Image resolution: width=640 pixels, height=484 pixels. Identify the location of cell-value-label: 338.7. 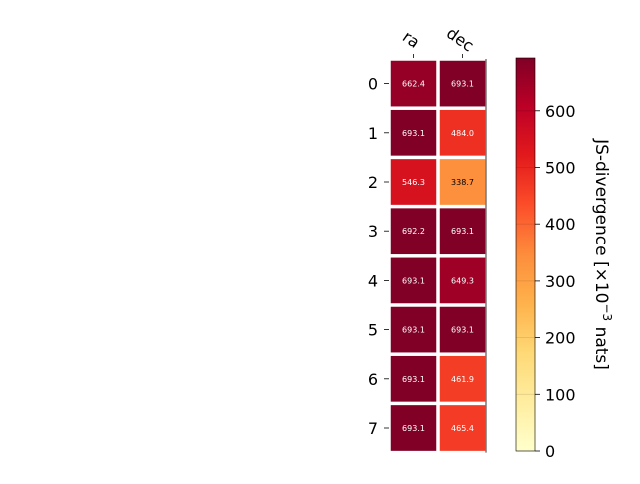
(462, 182).